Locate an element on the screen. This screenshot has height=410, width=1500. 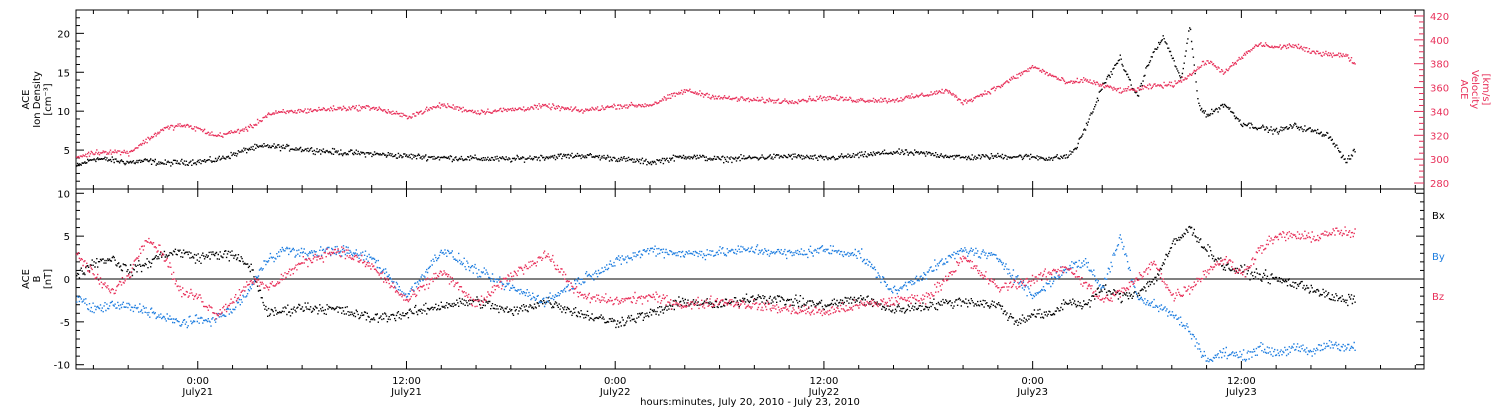
left-tick-label: 15 is located at coordinates (63, 73).